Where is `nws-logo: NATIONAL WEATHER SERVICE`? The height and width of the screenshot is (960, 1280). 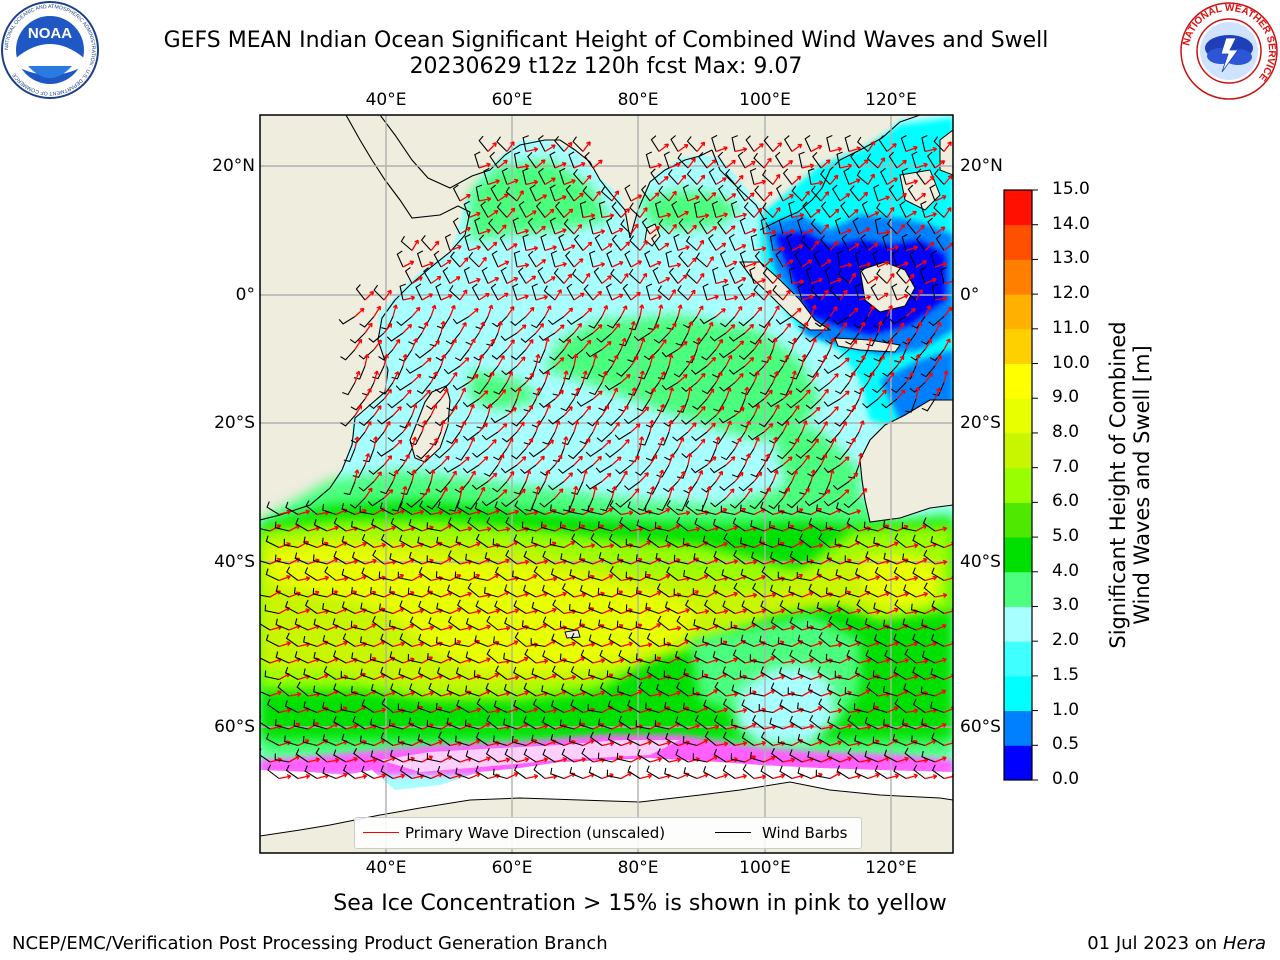
nws-logo: NATIONAL WEATHER SERVICE is located at coordinates (1229, 51).